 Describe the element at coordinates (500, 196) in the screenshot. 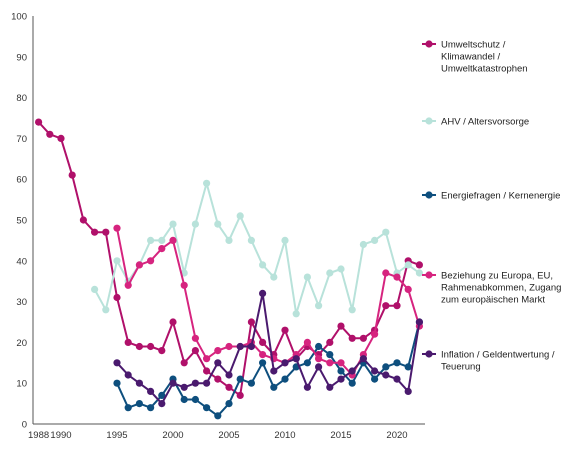

I see `legend-label: Energiefragen / Kernenergie` at that location.